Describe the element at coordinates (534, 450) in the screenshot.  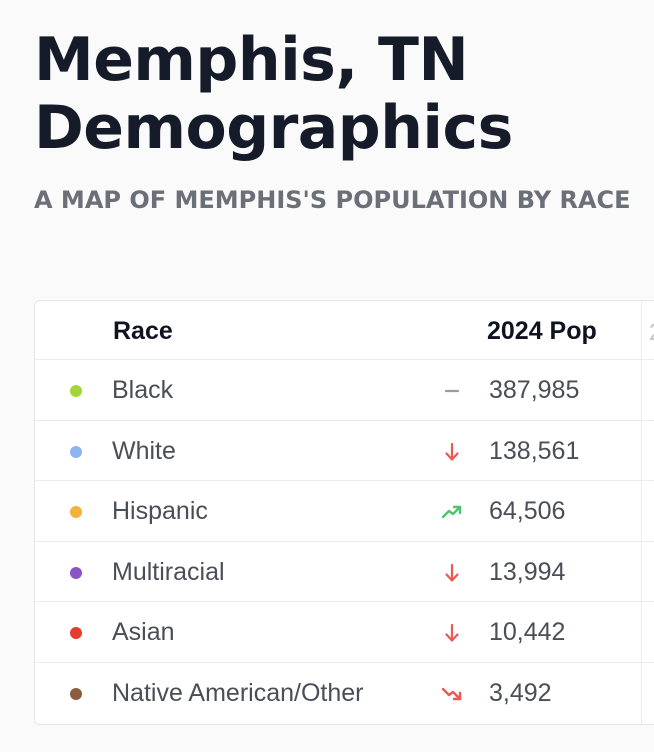
I see `population-value: 138,561` at that location.